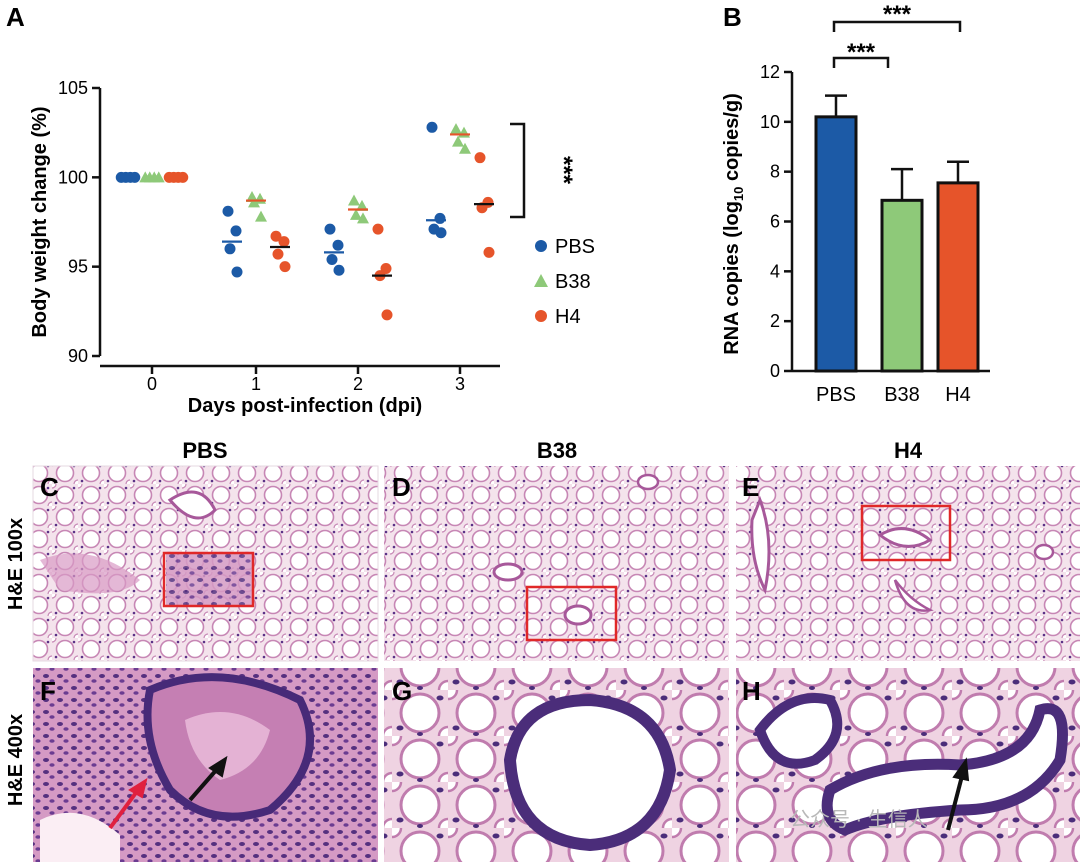  Describe the element at coordinates (152, 384) in the screenshot. I see `x-tick-label: 0` at that location.